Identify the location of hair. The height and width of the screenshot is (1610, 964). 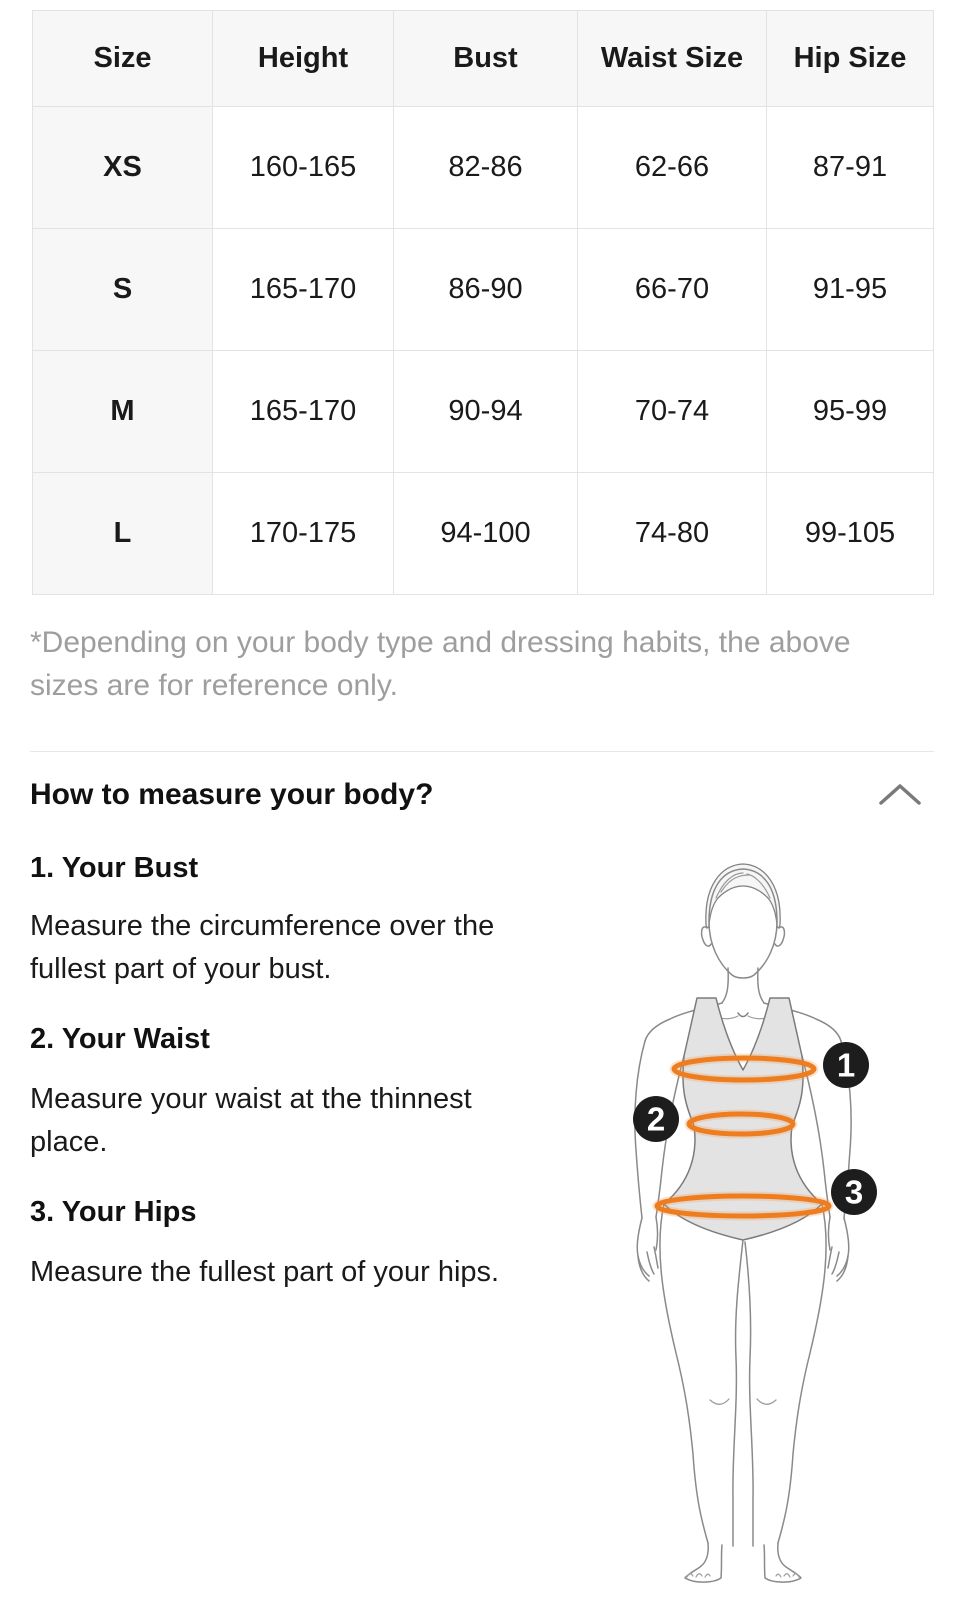
(743, 896).